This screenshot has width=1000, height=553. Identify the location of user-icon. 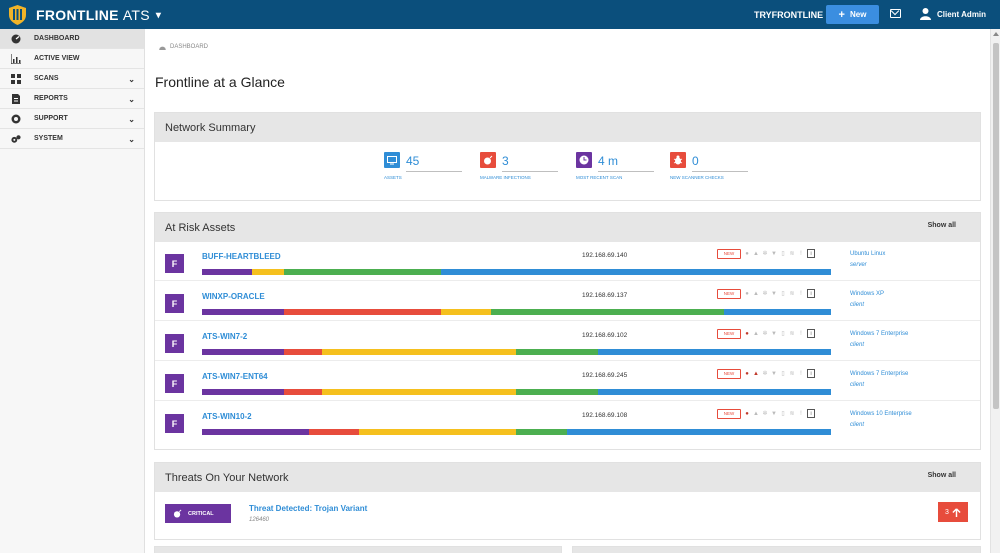
(925, 14).